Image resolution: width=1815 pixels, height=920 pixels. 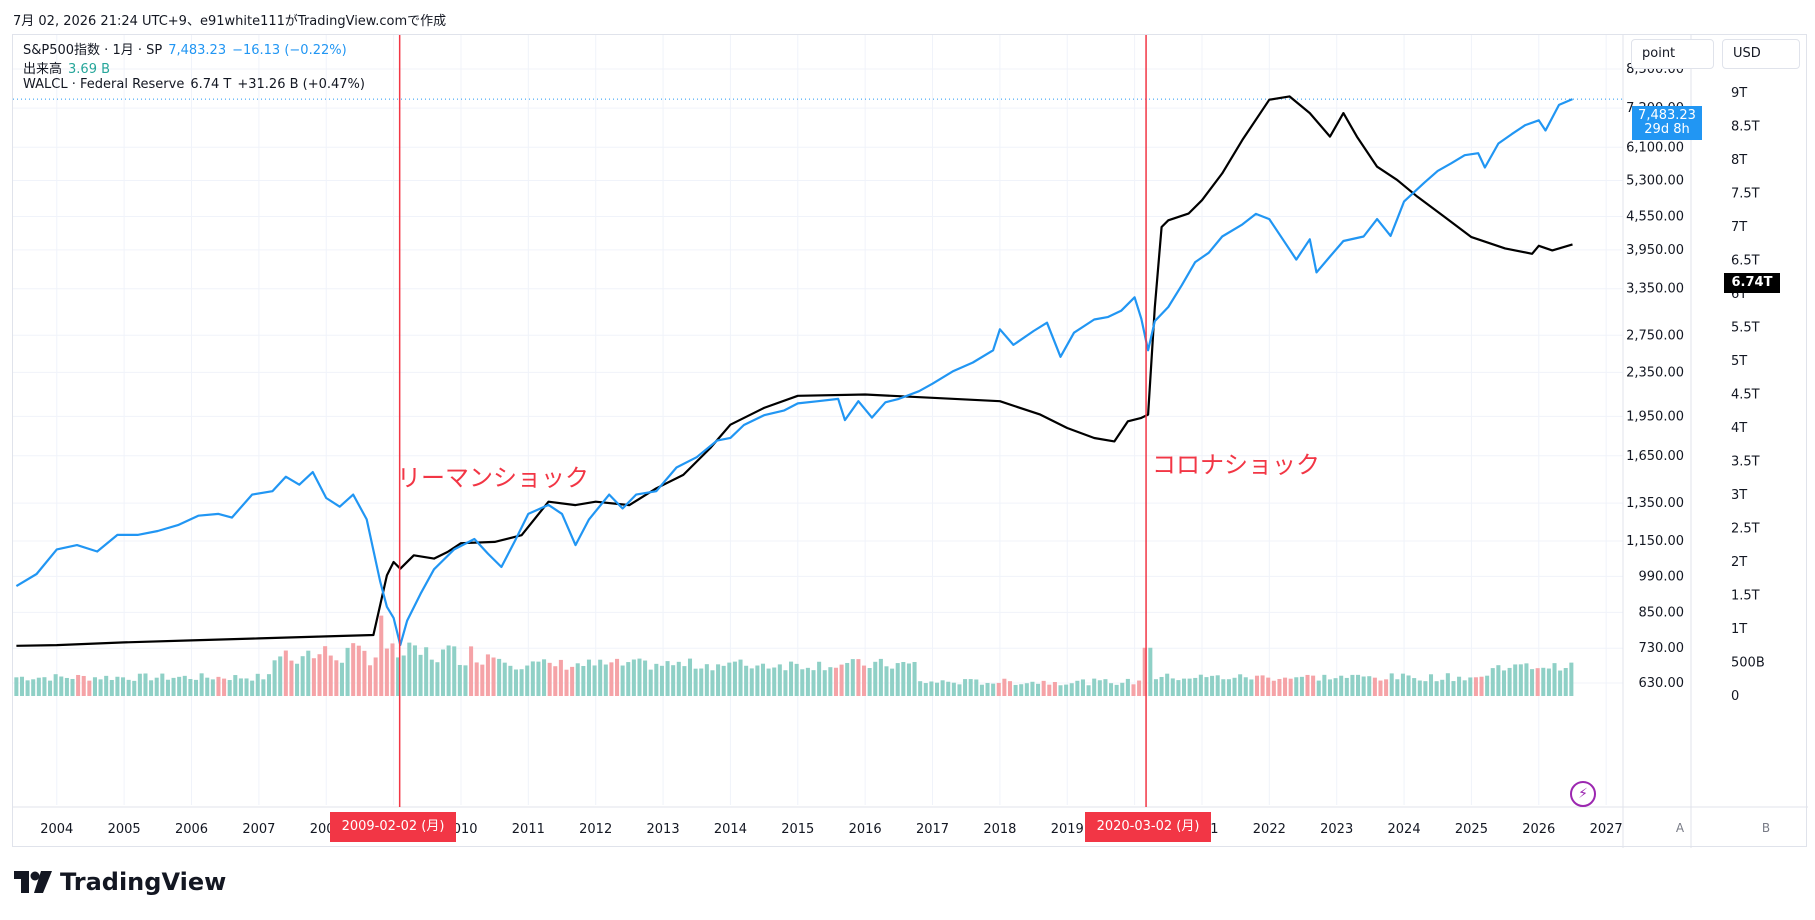 What do you see at coordinates (1748, 663) in the screenshot?
I see `right-tick-label: 500B` at bounding box center [1748, 663].